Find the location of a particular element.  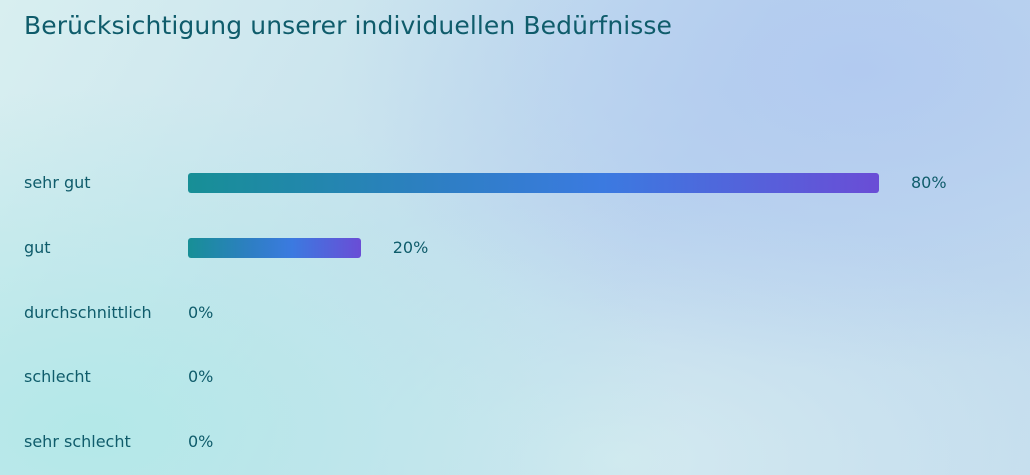

bar-row: sehr gut 80% is located at coordinates (515, 183).